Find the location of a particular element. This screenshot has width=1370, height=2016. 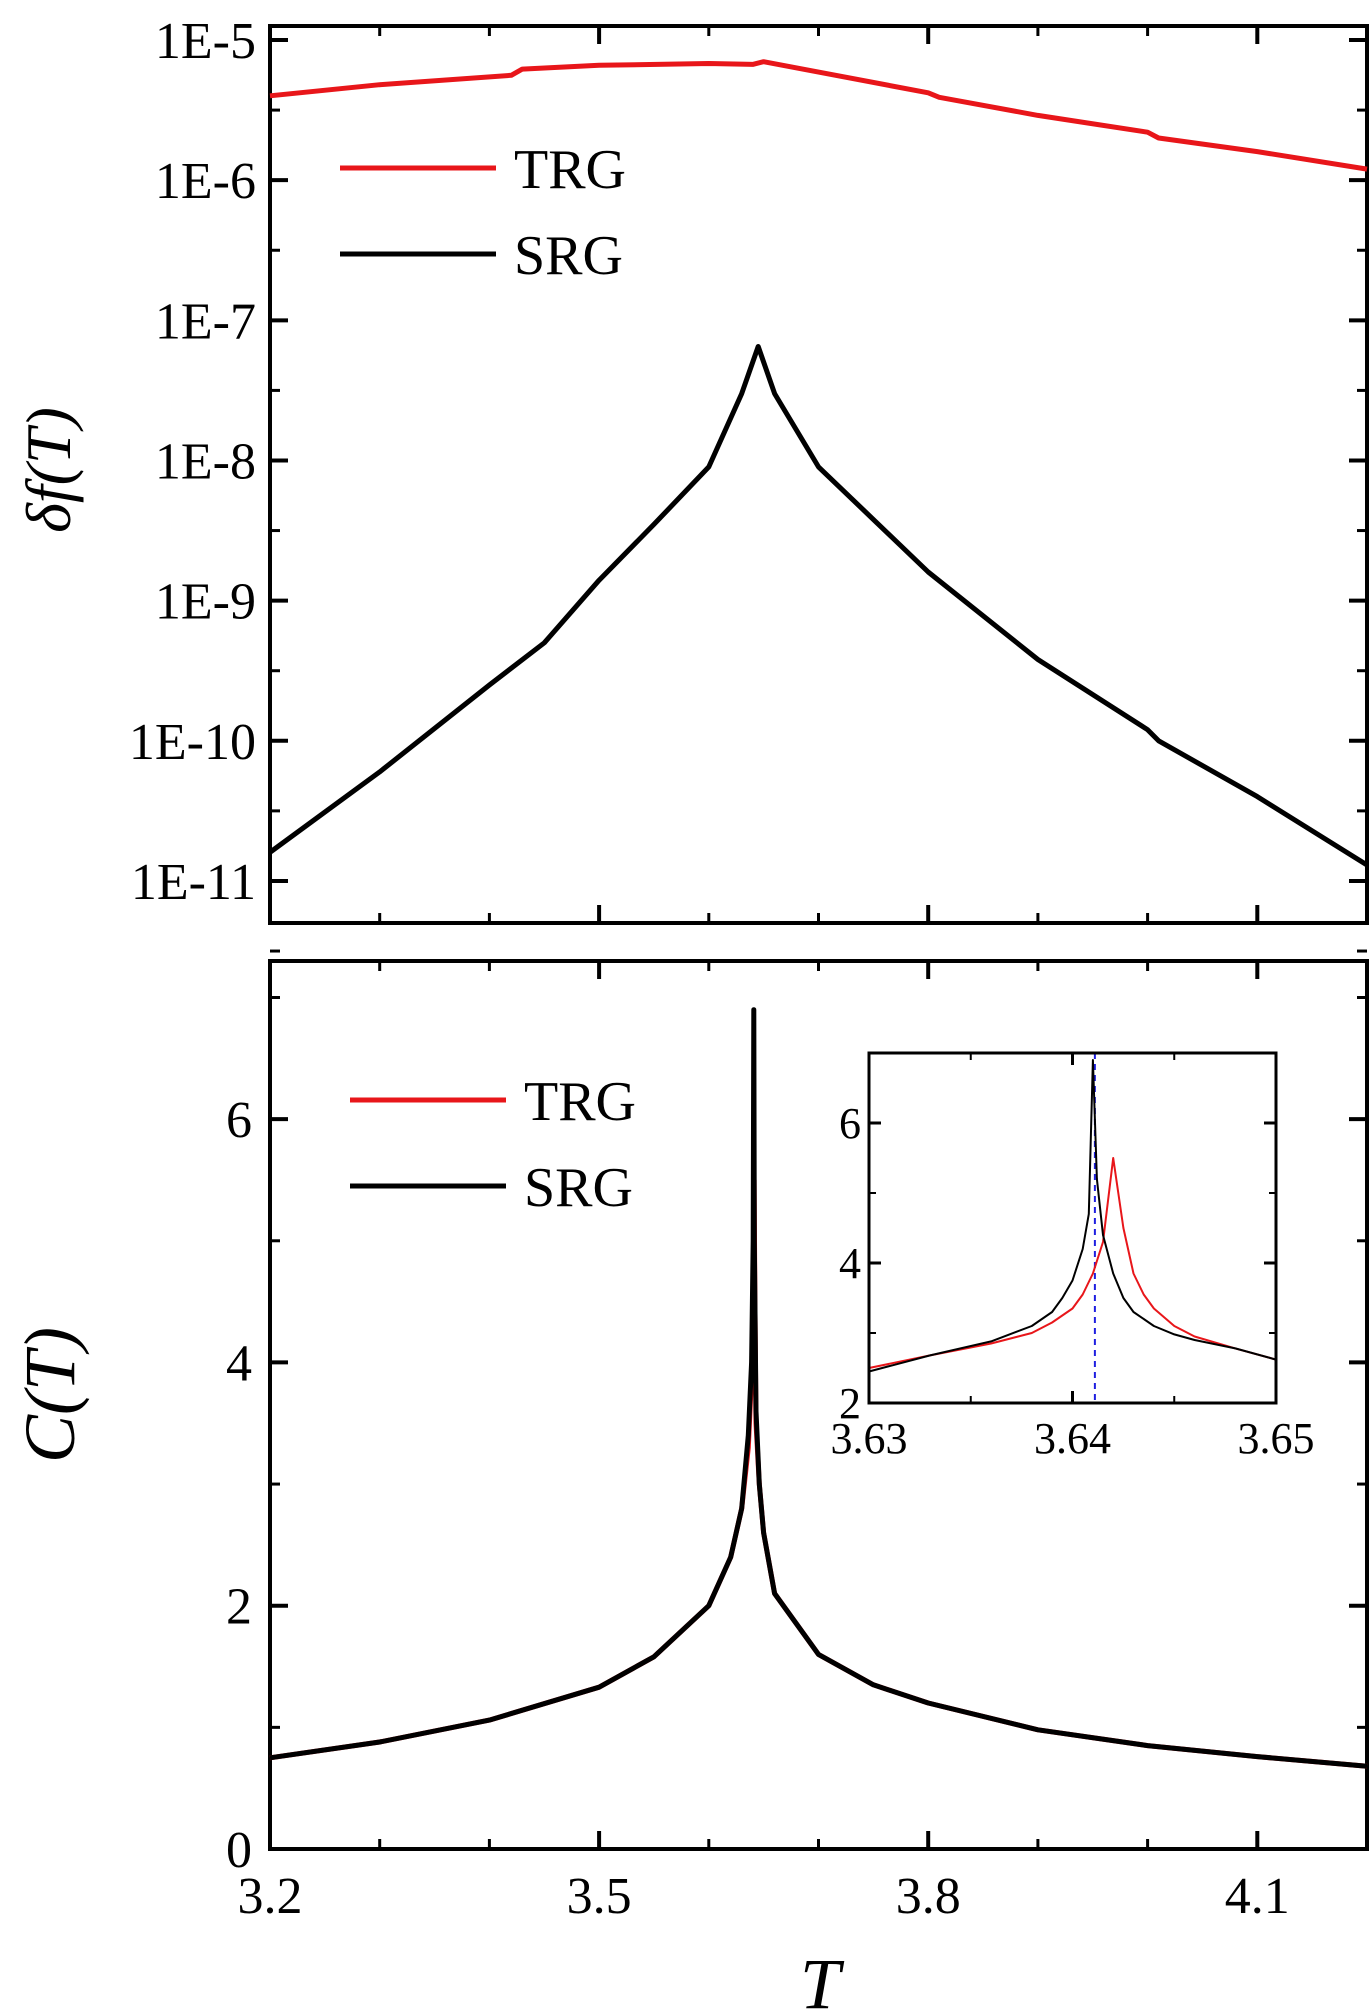

bottom-legend-srg-label: SRG is located at coordinates (578, 1188).